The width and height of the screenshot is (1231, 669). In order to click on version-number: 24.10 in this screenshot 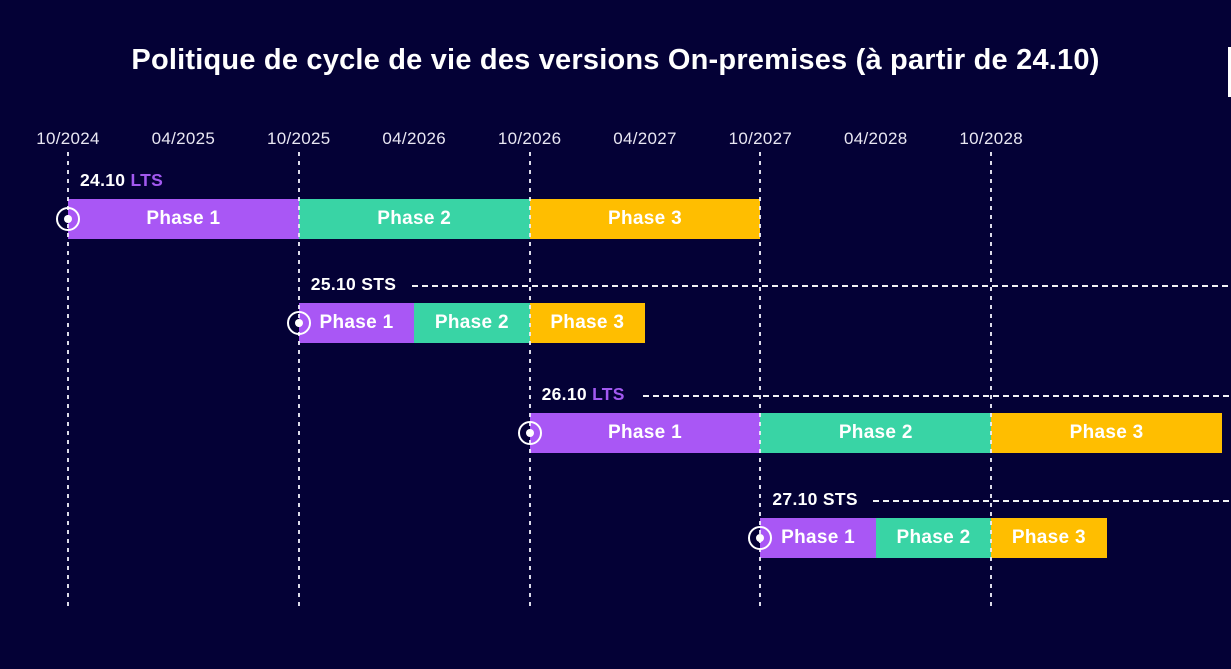, I will do `click(105, 180)`.